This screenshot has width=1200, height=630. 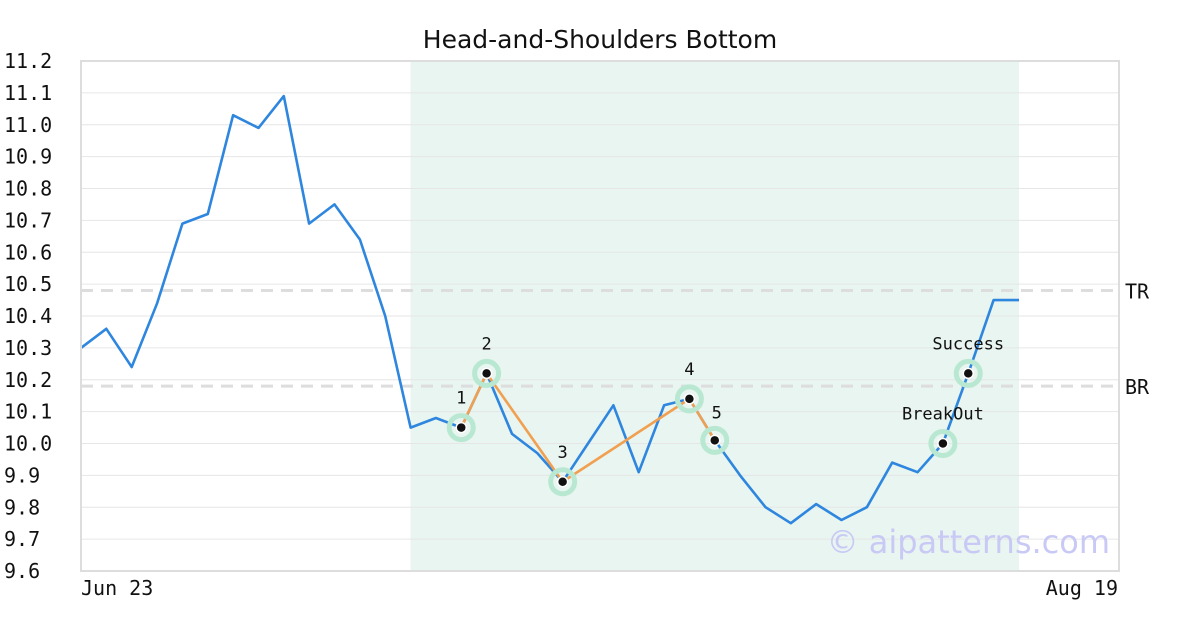 What do you see at coordinates (28, 252) in the screenshot?
I see `y-tick-label: 10.6` at bounding box center [28, 252].